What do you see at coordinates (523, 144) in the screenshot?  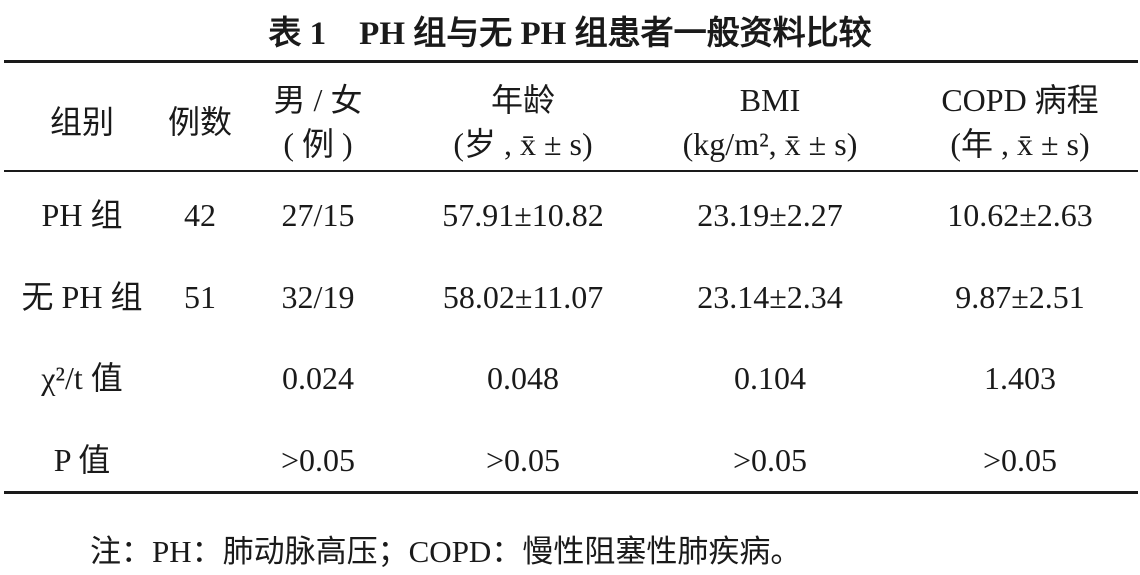 I see `header-cell: (岁 , x̄ ± s)` at bounding box center [523, 144].